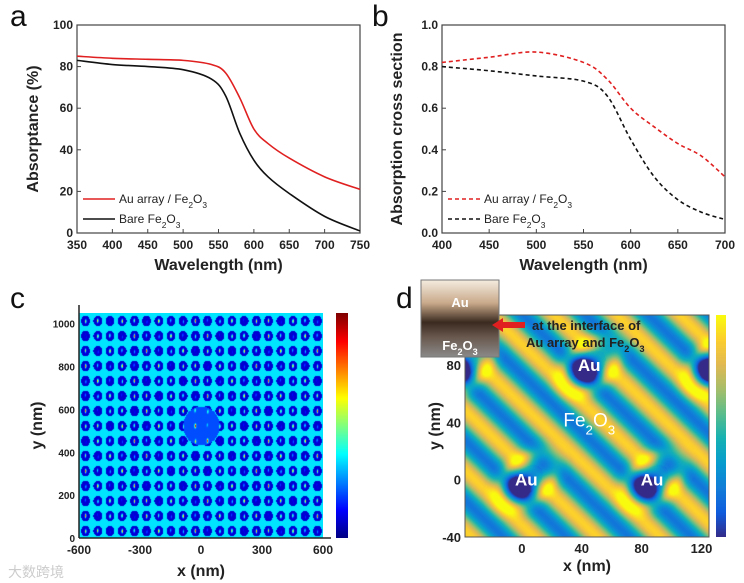  Describe the element at coordinates (586, 325) in the screenshot. I see `interface-note-line1: at the interface of` at that location.